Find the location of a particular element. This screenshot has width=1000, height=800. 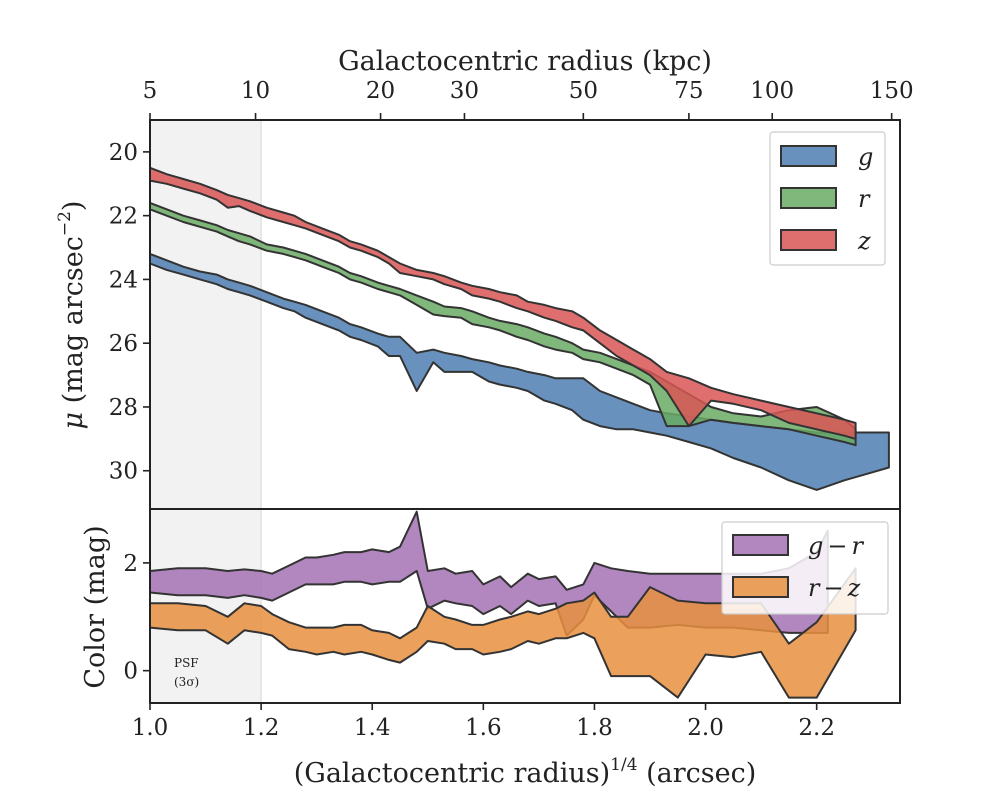

psf-sublabel: (3σ) is located at coordinates (186, 682).